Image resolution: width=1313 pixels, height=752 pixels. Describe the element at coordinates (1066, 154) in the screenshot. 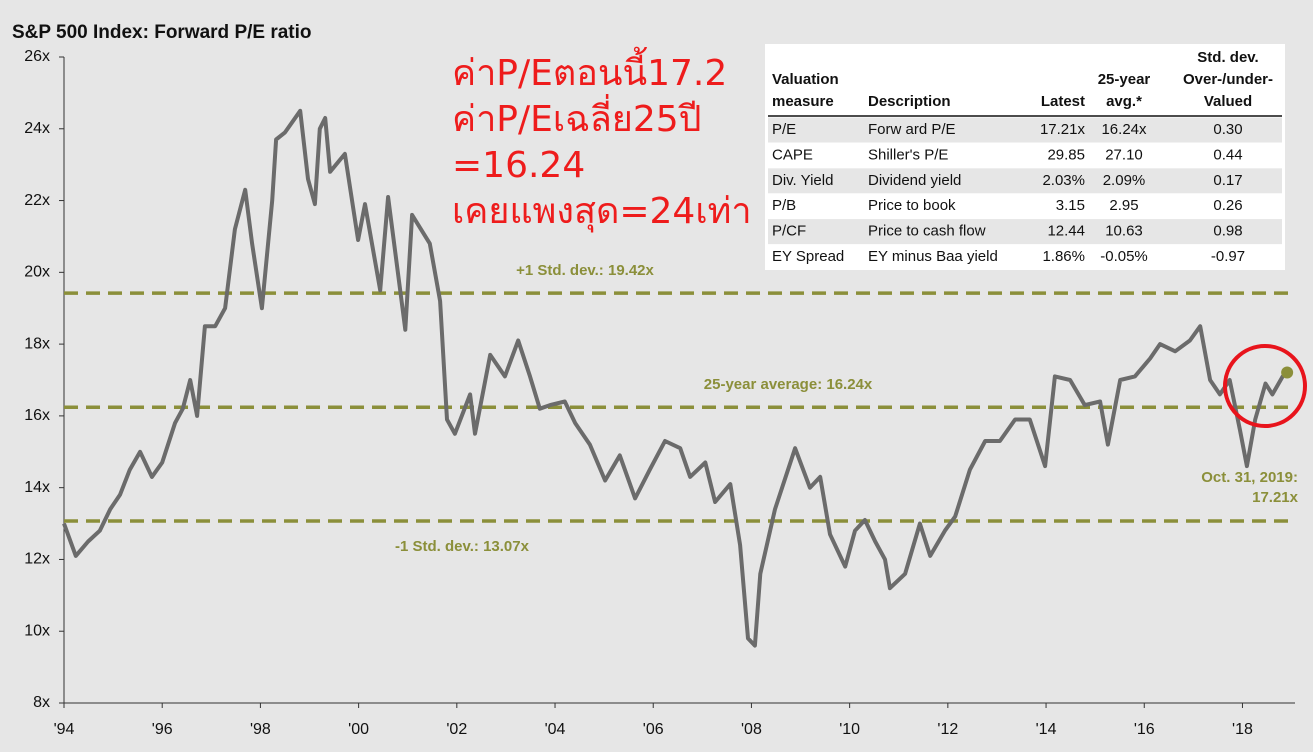

I see `table-cell: 29.85` at that location.